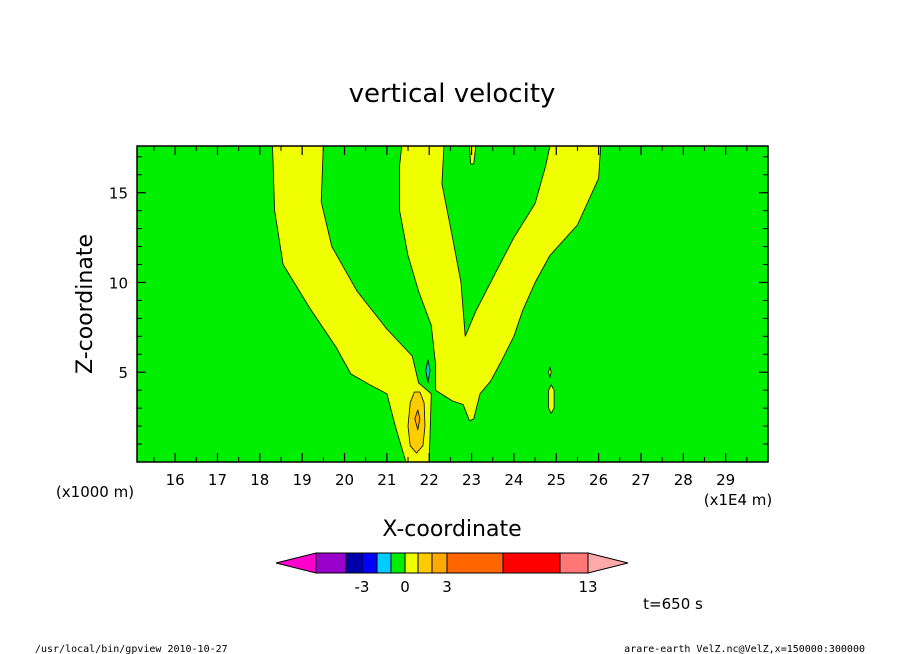 The width and height of the screenshot is (904, 654). What do you see at coordinates (131, 649) in the screenshot?
I see `footer-left: /usr/local/bin/gpview 2010-10-27` at bounding box center [131, 649].